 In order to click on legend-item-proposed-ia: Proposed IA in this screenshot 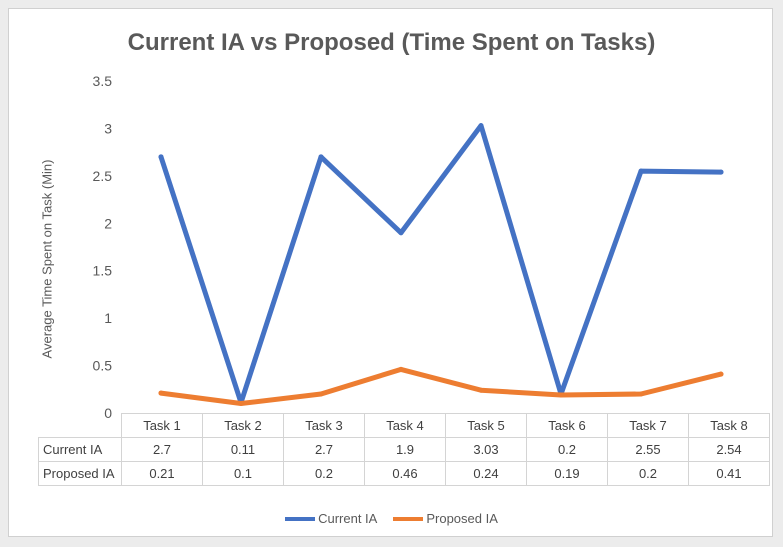, I will do `click(445, 518)`.